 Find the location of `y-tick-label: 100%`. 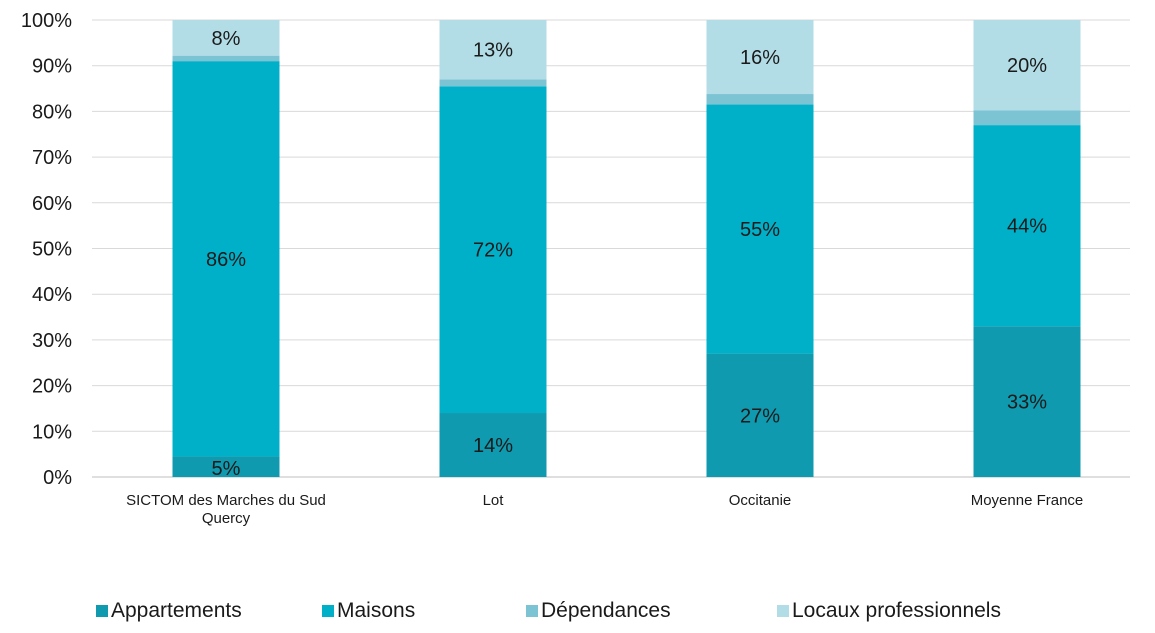

y-tick-label: 100% is located at coordinates (46, 21).